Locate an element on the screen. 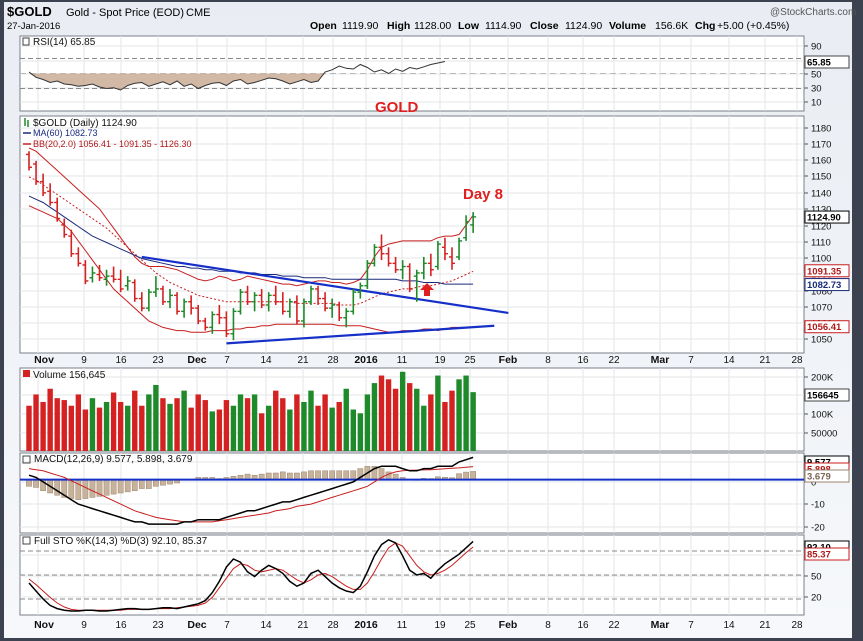  chg-label: Chg is located at coordinates (705, 26).